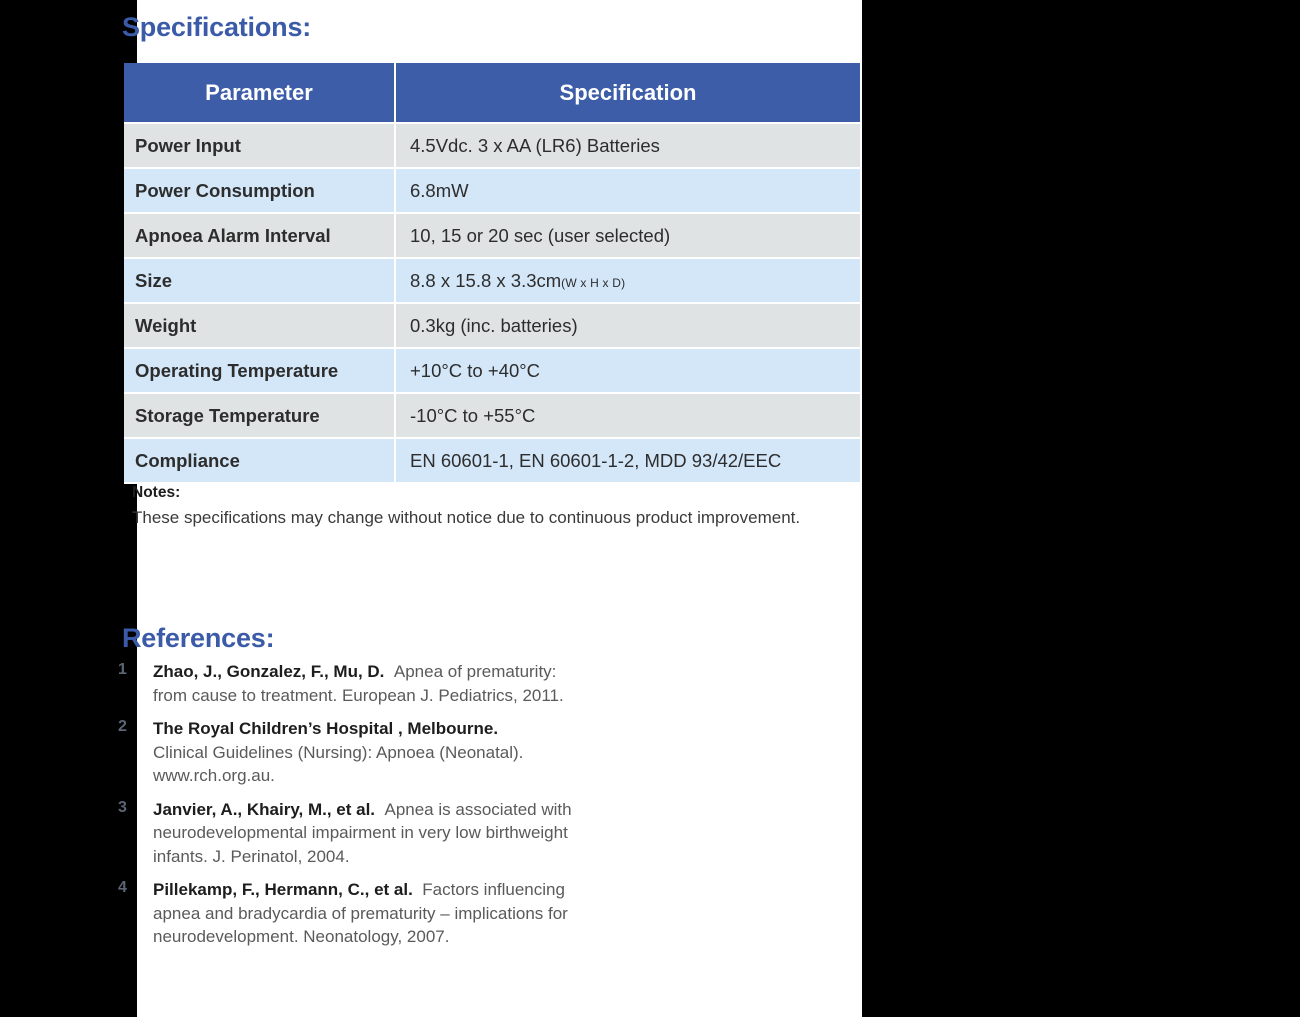 The height and width of the screenshot is (1017, 1300). I want to click on reference-number: 2, so click(122, 726).